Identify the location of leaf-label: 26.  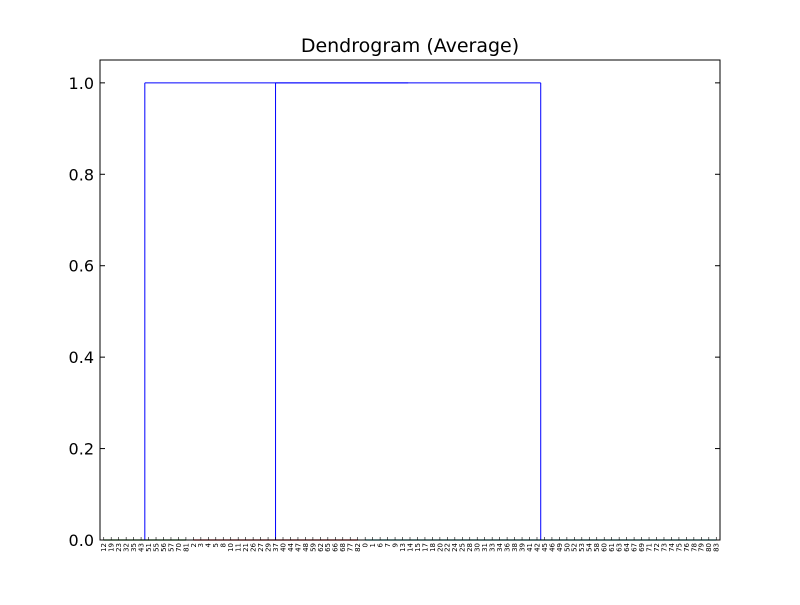
(254, 546).